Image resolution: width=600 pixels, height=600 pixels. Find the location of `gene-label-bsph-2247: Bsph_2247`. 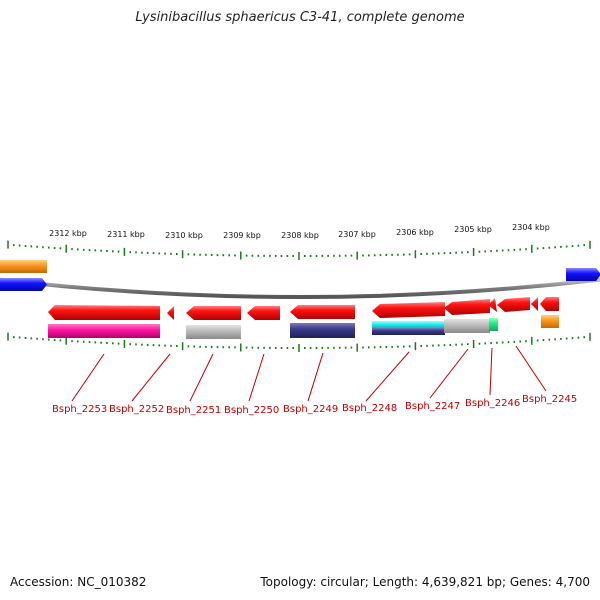

gene-label-bsph-2247: Bsph_2247 is located at coordinates (432, 406).